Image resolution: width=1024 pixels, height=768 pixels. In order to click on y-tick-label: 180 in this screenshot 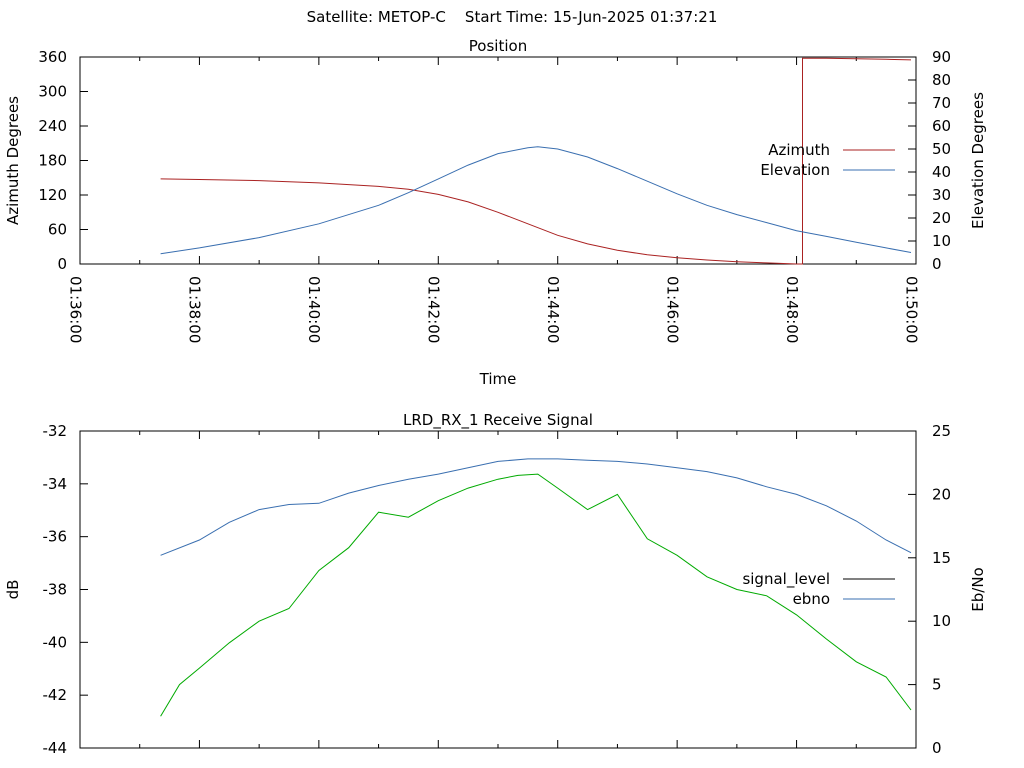, I will do `click(52, 161)`.